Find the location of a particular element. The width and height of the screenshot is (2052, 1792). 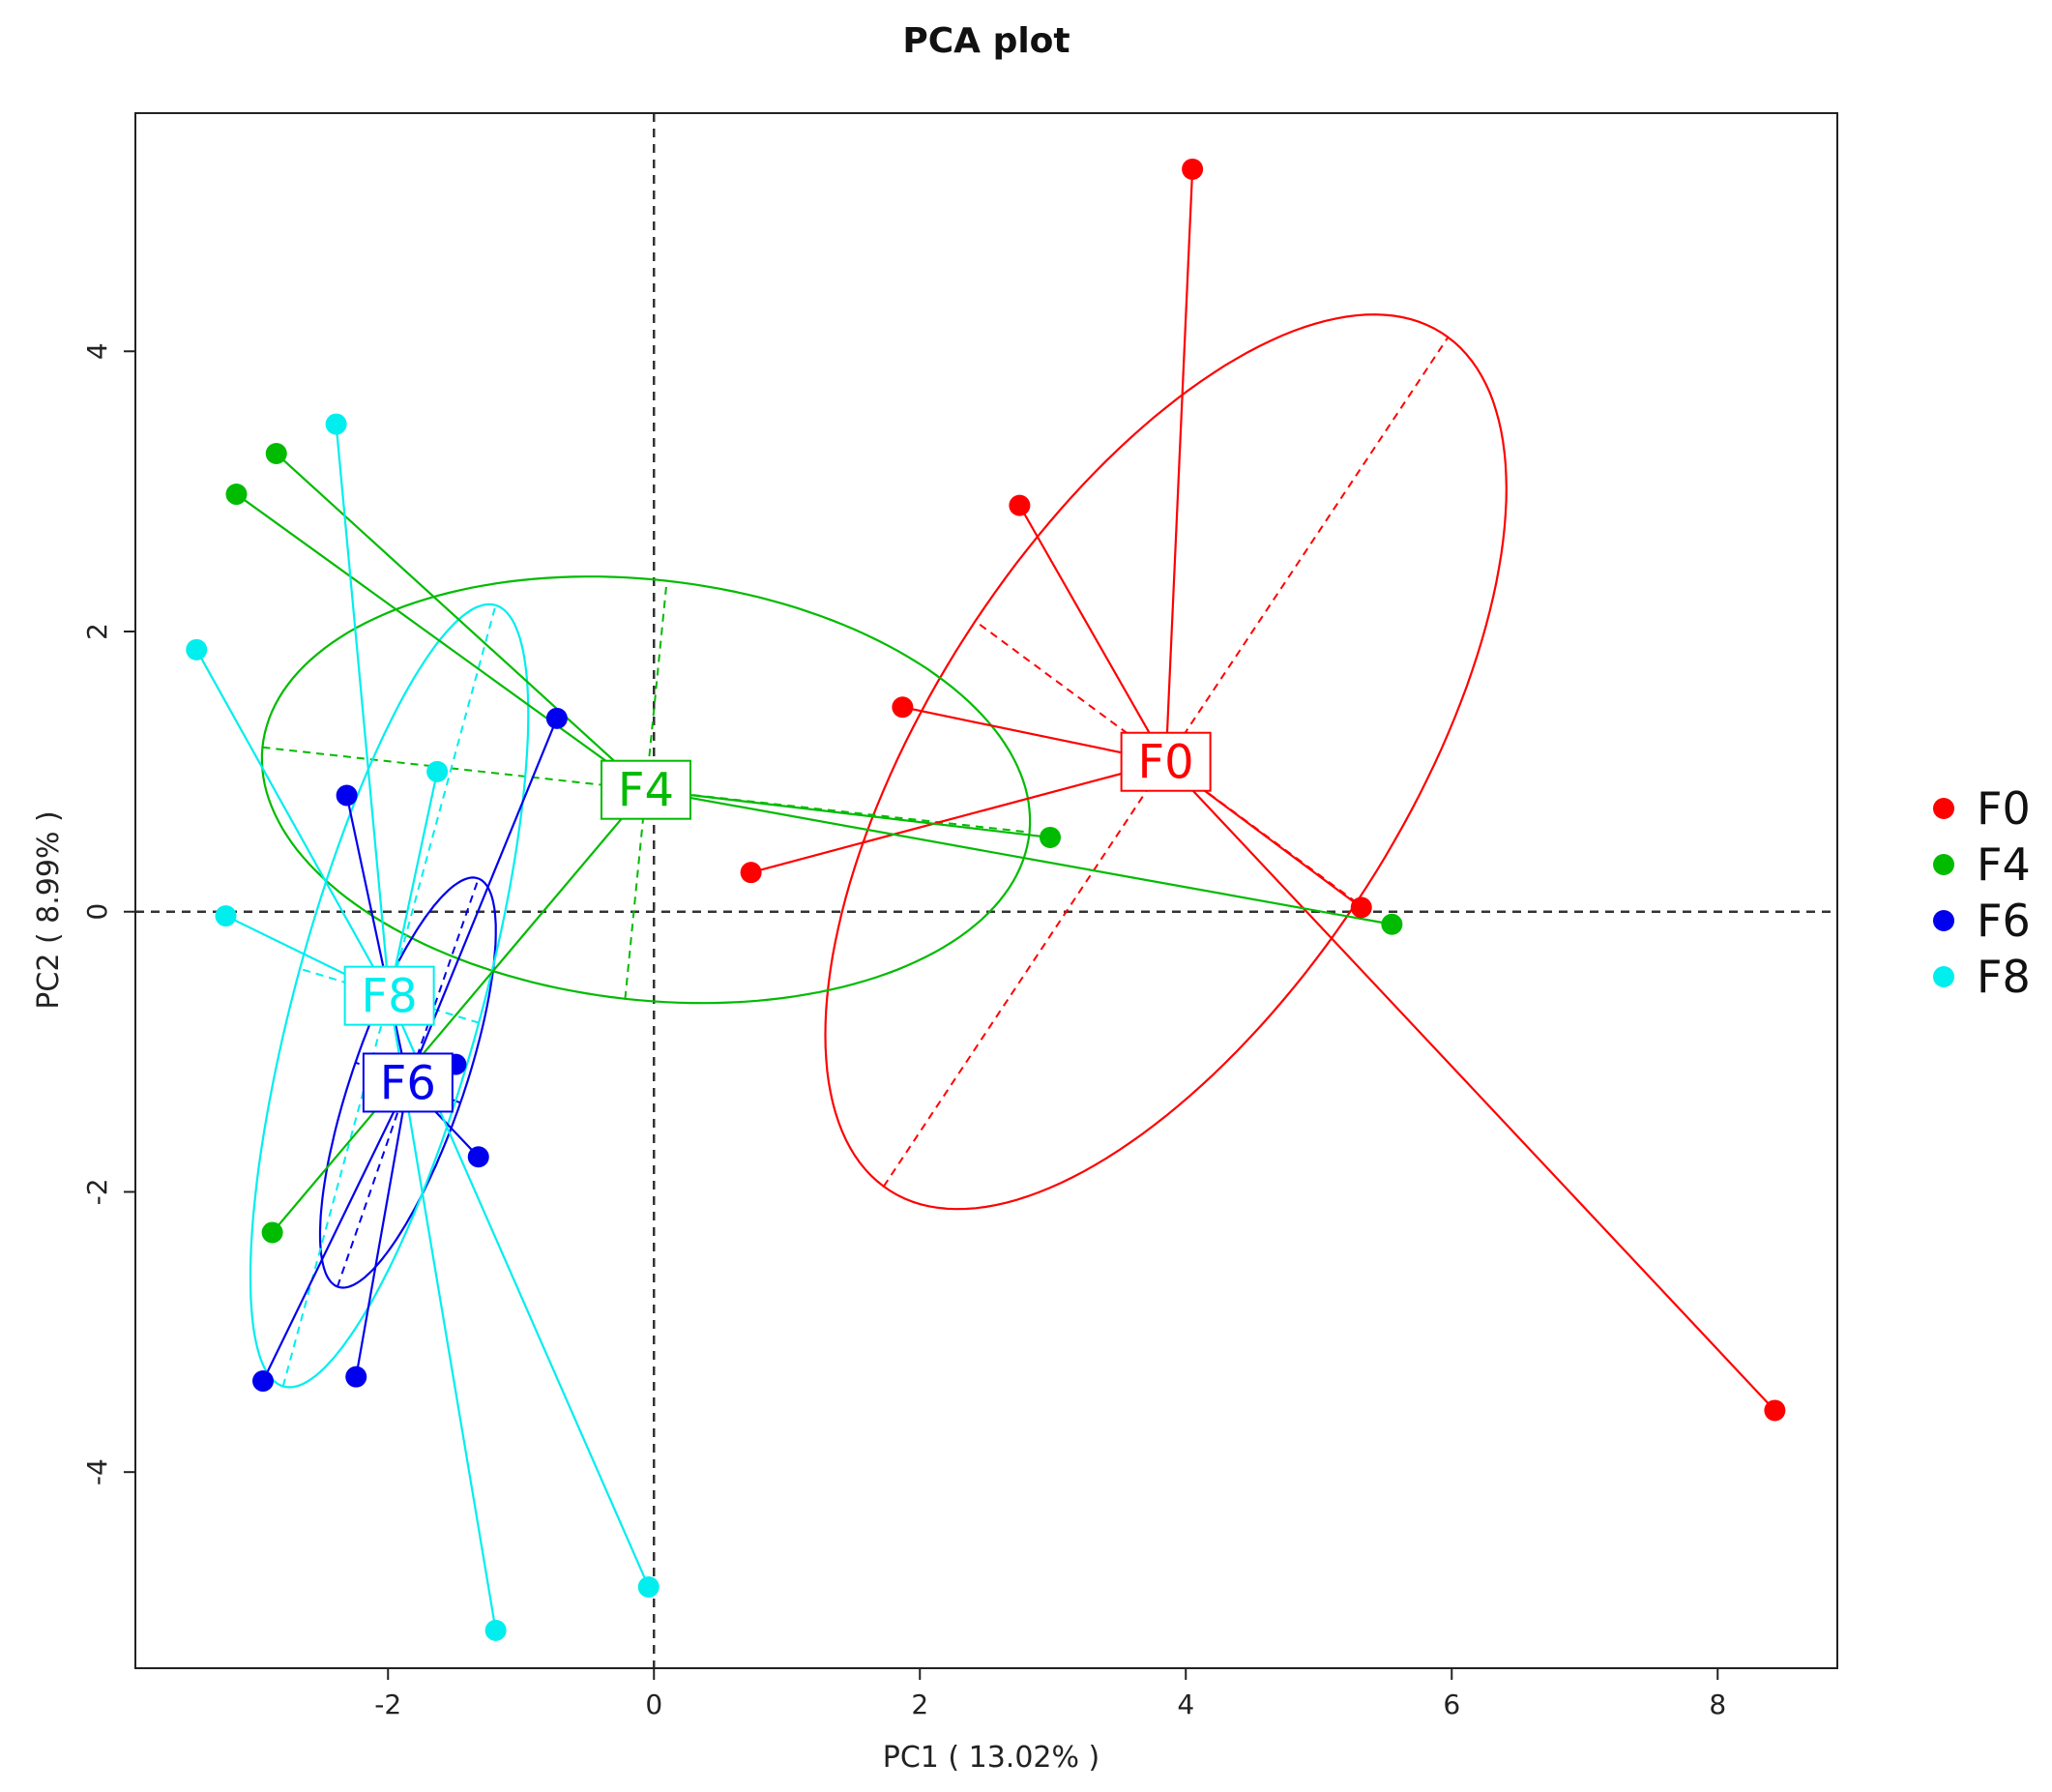

ellipse-minor-axis-f8 is located at coordinates (390, 995).